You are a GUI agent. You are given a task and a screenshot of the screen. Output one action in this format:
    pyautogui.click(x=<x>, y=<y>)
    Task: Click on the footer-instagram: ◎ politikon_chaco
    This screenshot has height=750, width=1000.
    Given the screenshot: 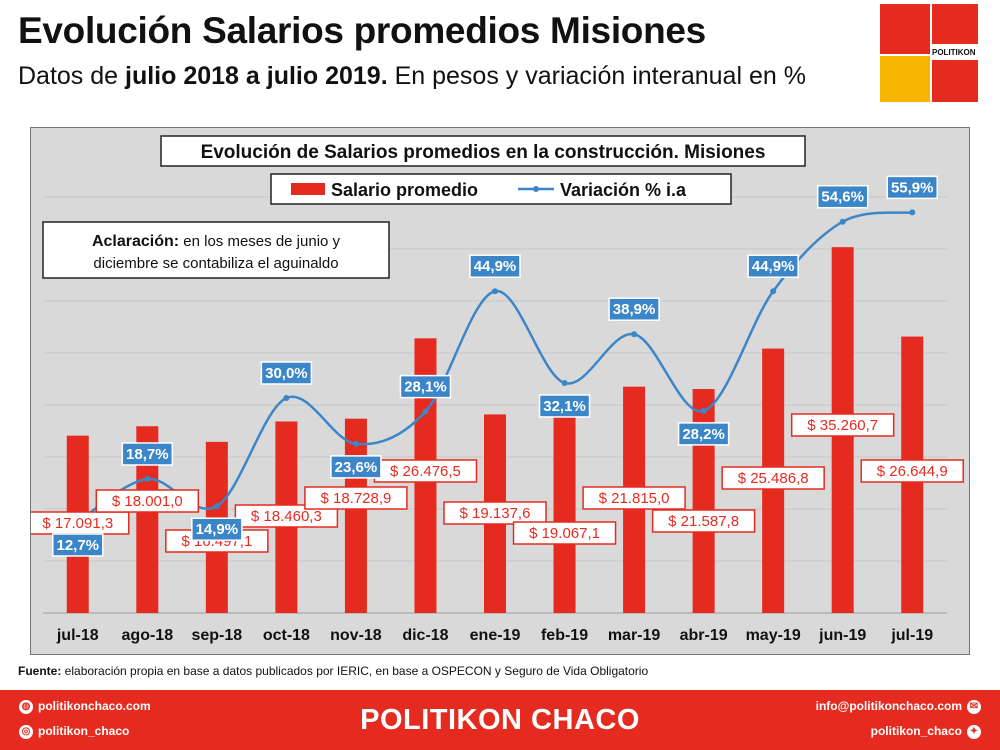 What is the action you would take?
    pyautogui.click(x=71, y=731)
    